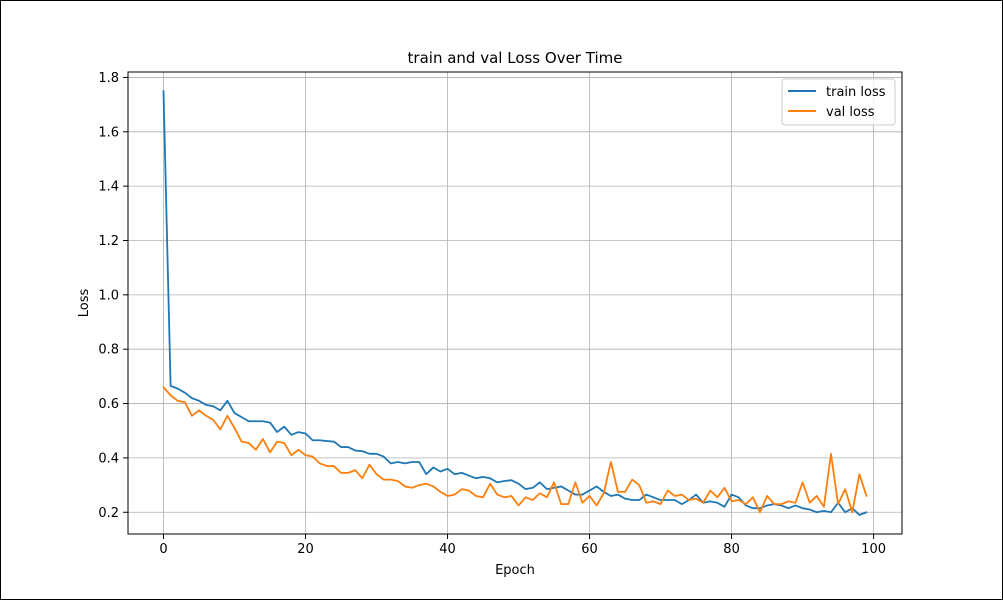 The image size is (1003, 600). What do you see at coordinates (84, 303) in the screenshot?
I see `y-axis-label: Loss` at bounding box center [84, 303].